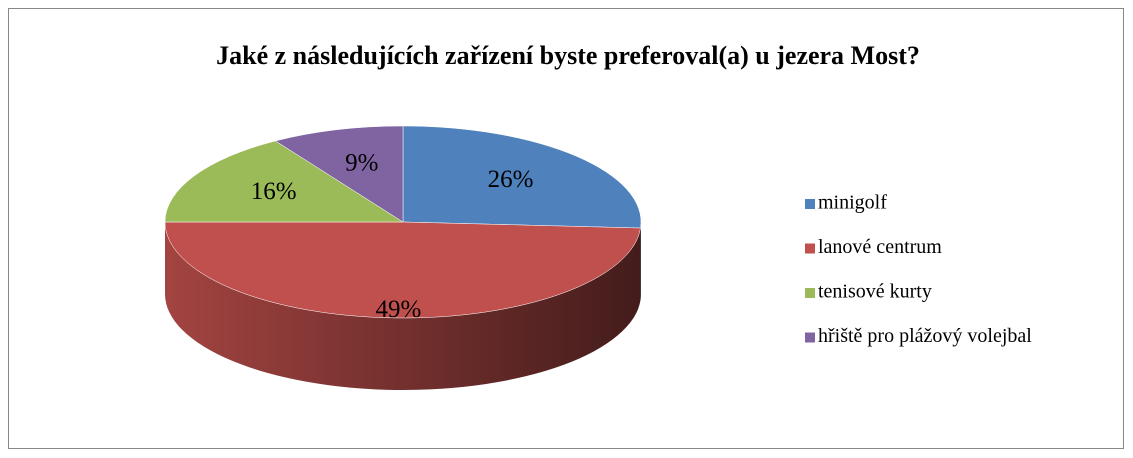 Image resolution: width=1133 pixels, height=458 pixels. Describe the element at coordinates (361, 163) in the screenshot. I see `data-label: 9%` at that location.